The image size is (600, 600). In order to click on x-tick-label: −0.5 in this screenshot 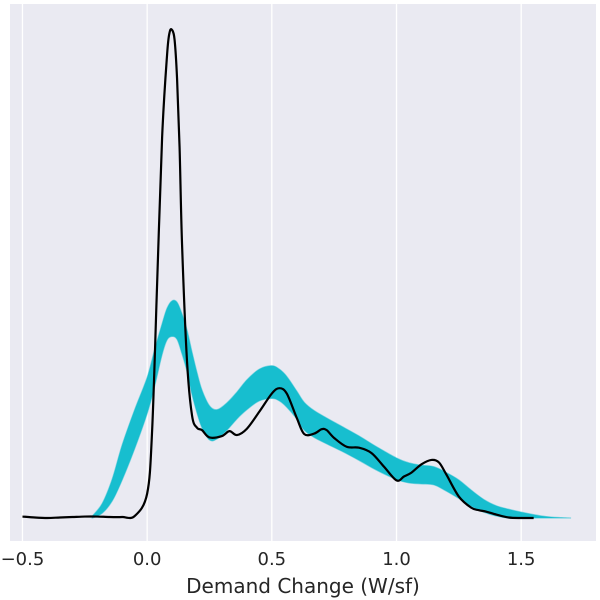, I will do `click(23, 559)`.